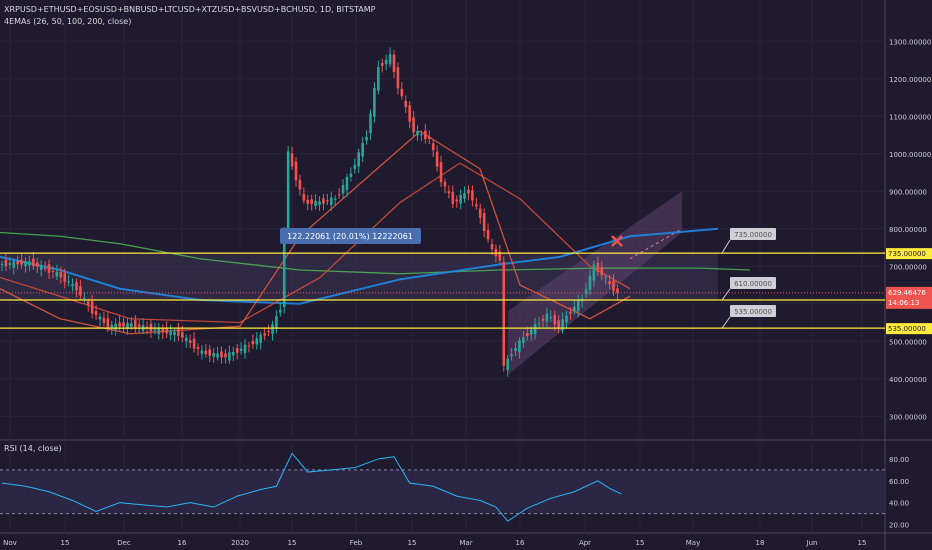 The height and width of the screenshot is (550, 932). Describe the element at coordinates (356, 543) in the screenshot. I see `x-tick-label: Feb` at that location.